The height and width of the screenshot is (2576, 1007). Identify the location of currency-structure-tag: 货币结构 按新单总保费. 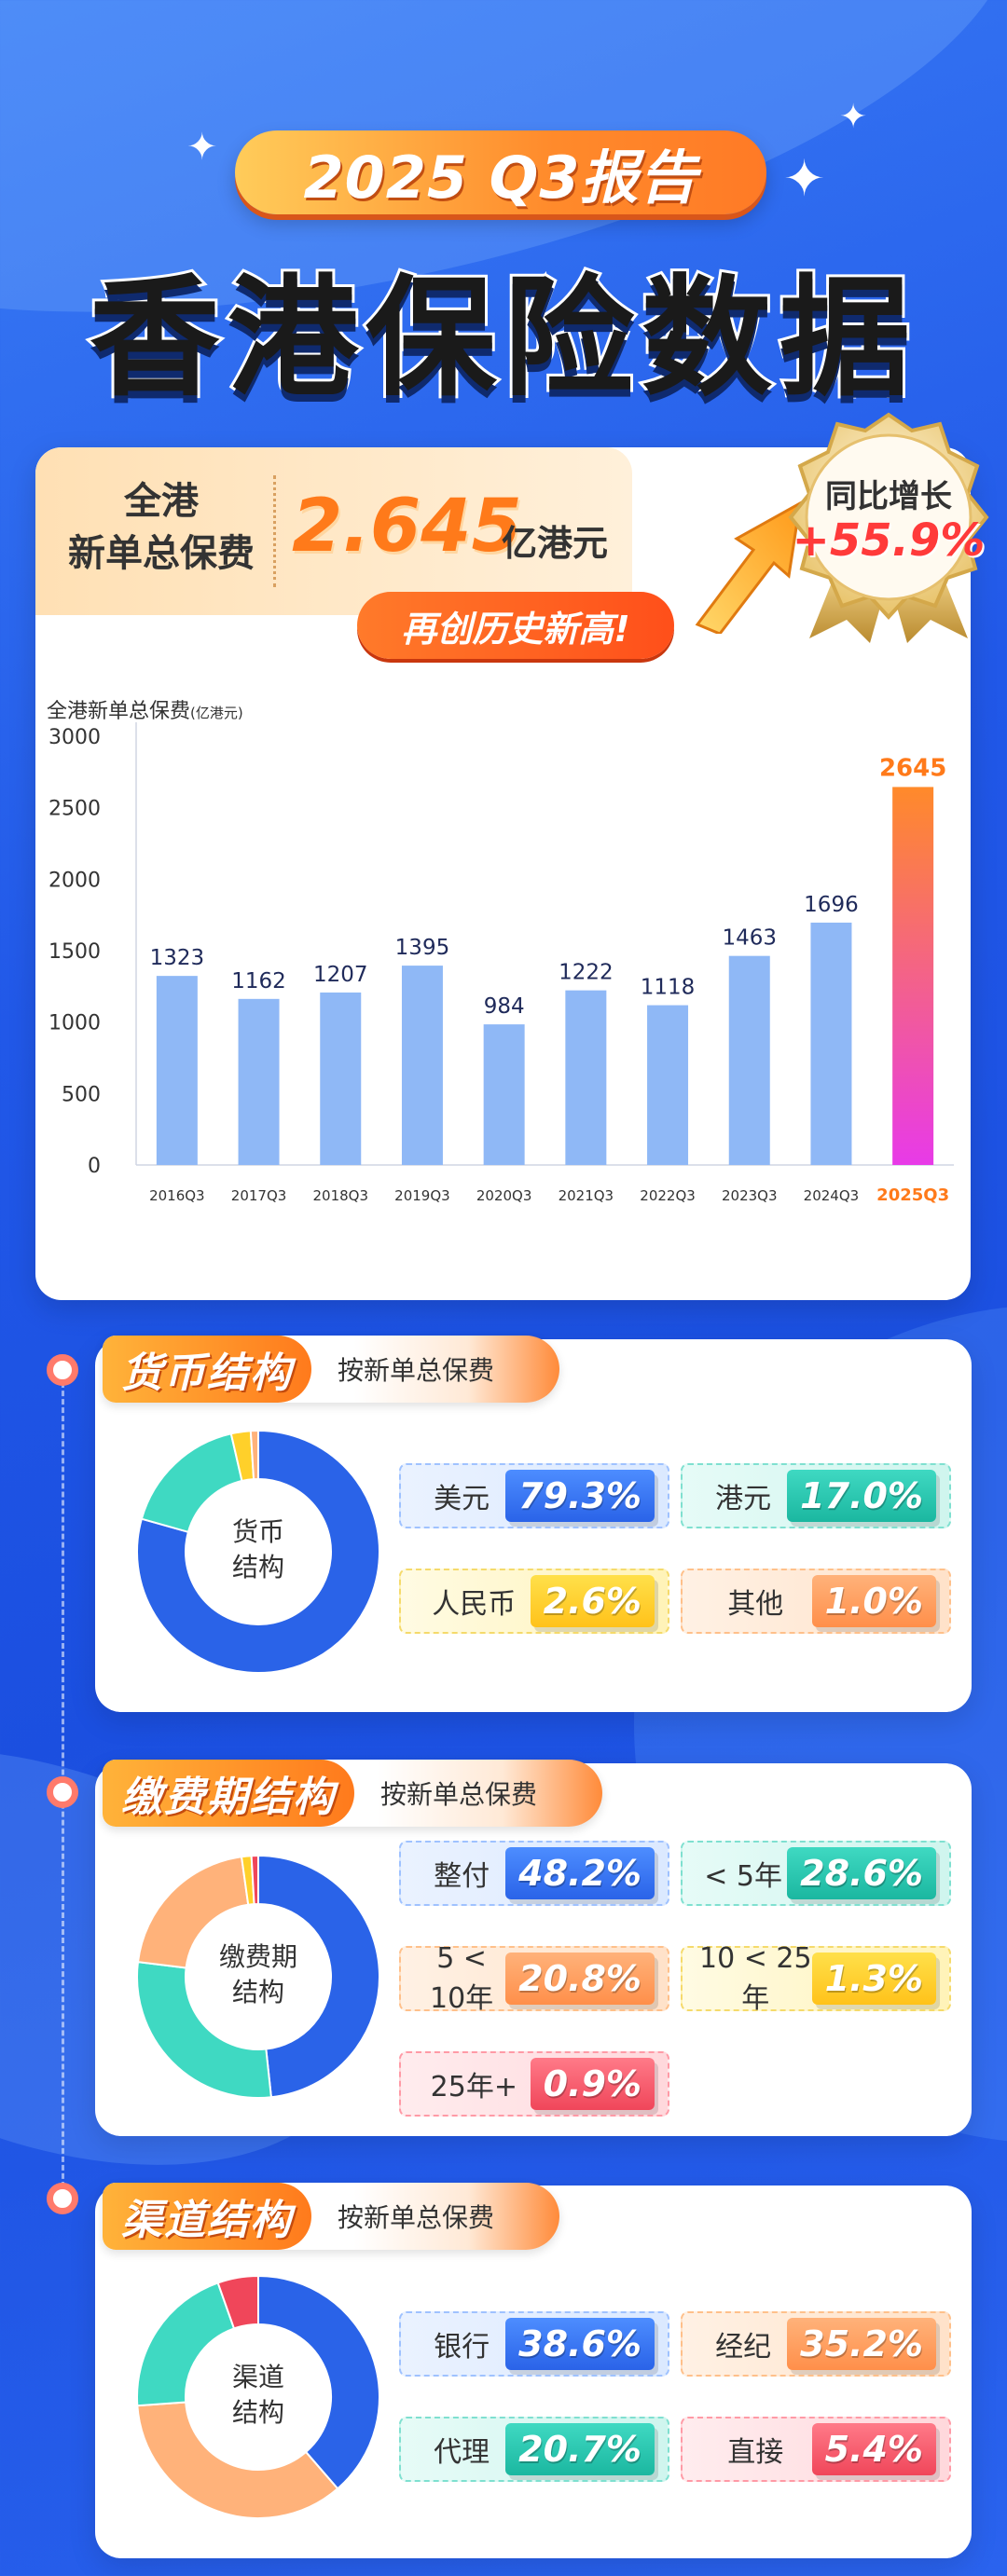
(331, 1369).